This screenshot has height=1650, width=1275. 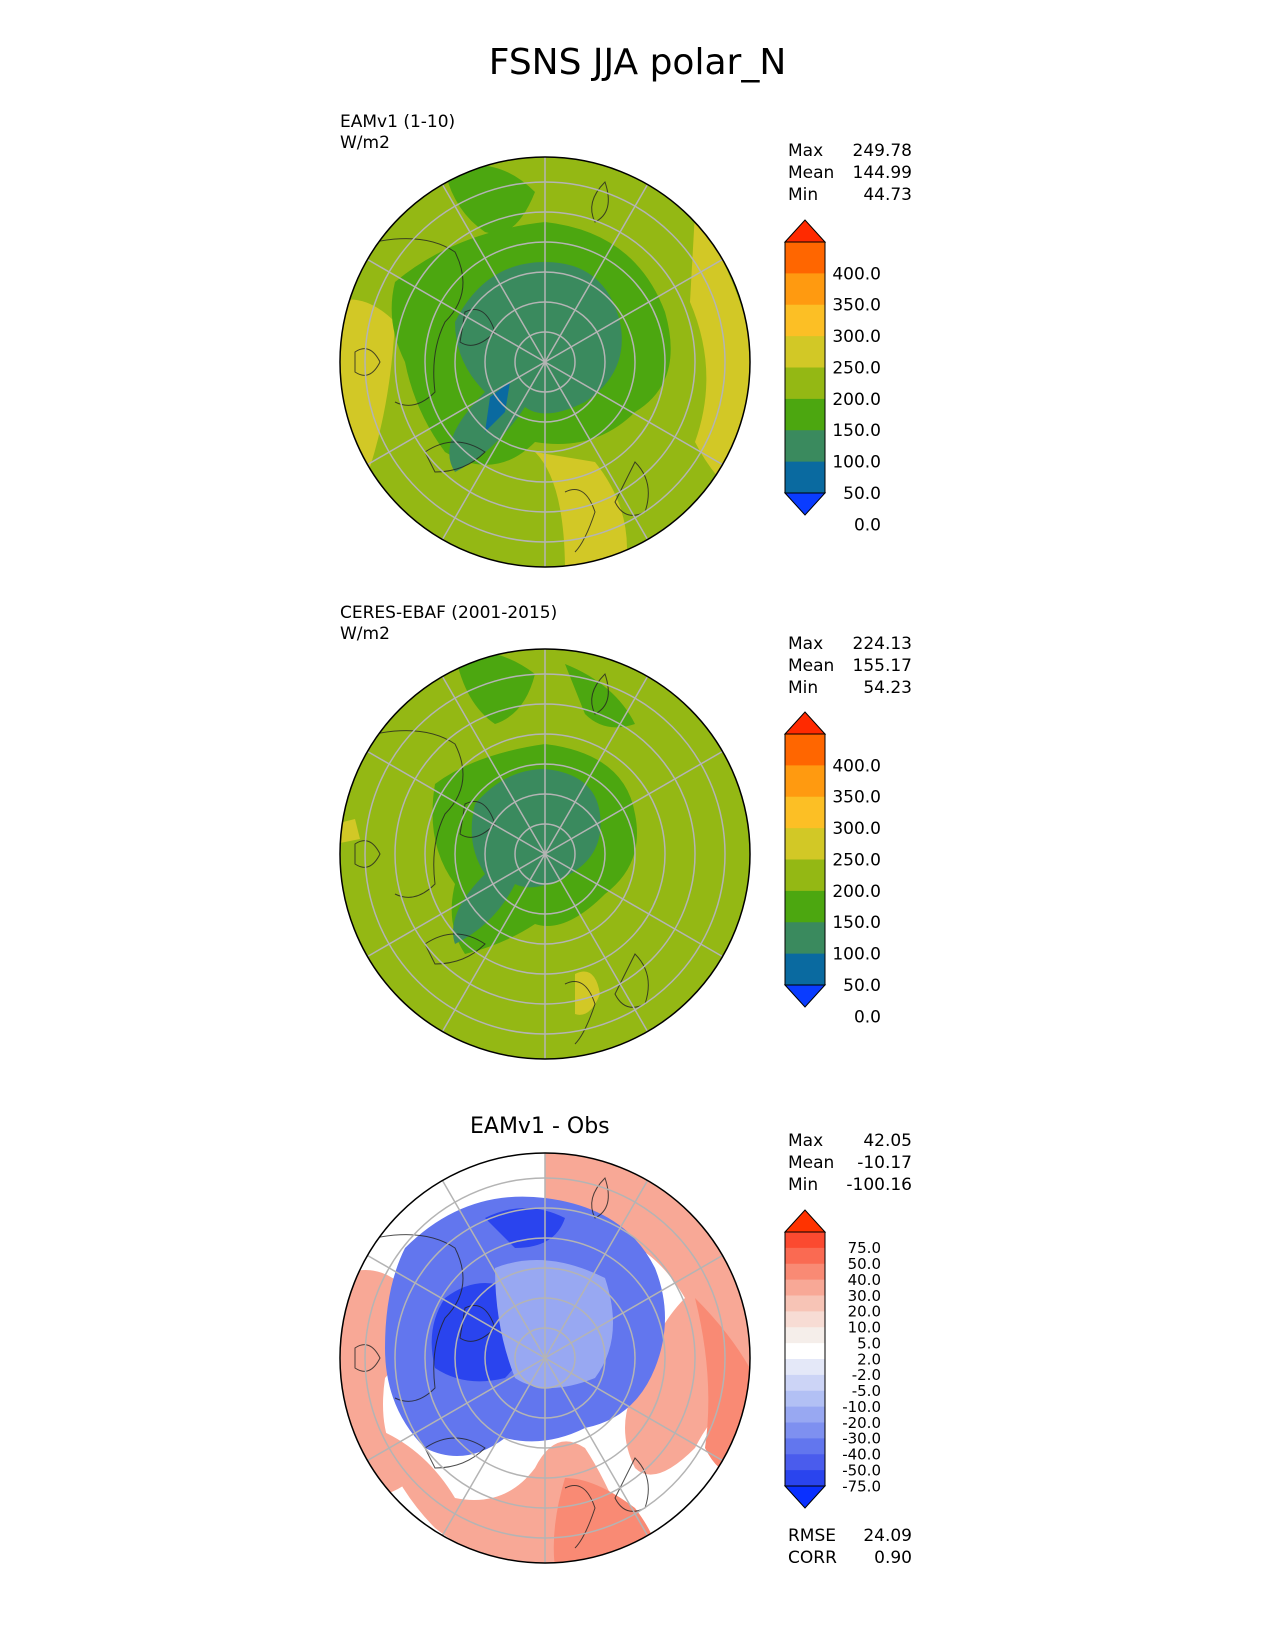 I want to click on colorbar-tick-label: -5.0, so click(x=866, y=1391).